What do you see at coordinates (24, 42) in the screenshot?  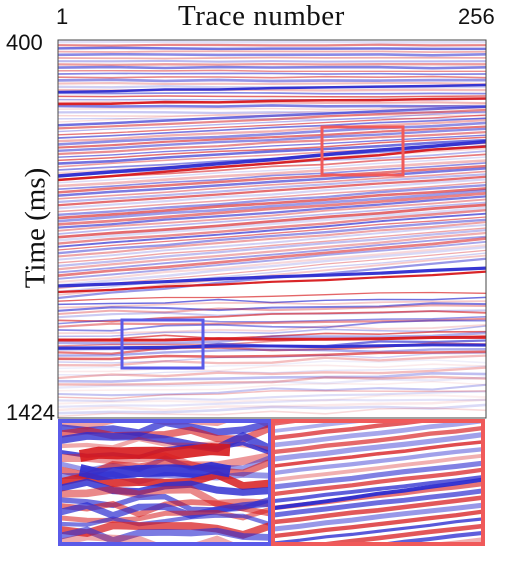 I see `y-axis-start-label: 400` at bounding box center [24, 42].